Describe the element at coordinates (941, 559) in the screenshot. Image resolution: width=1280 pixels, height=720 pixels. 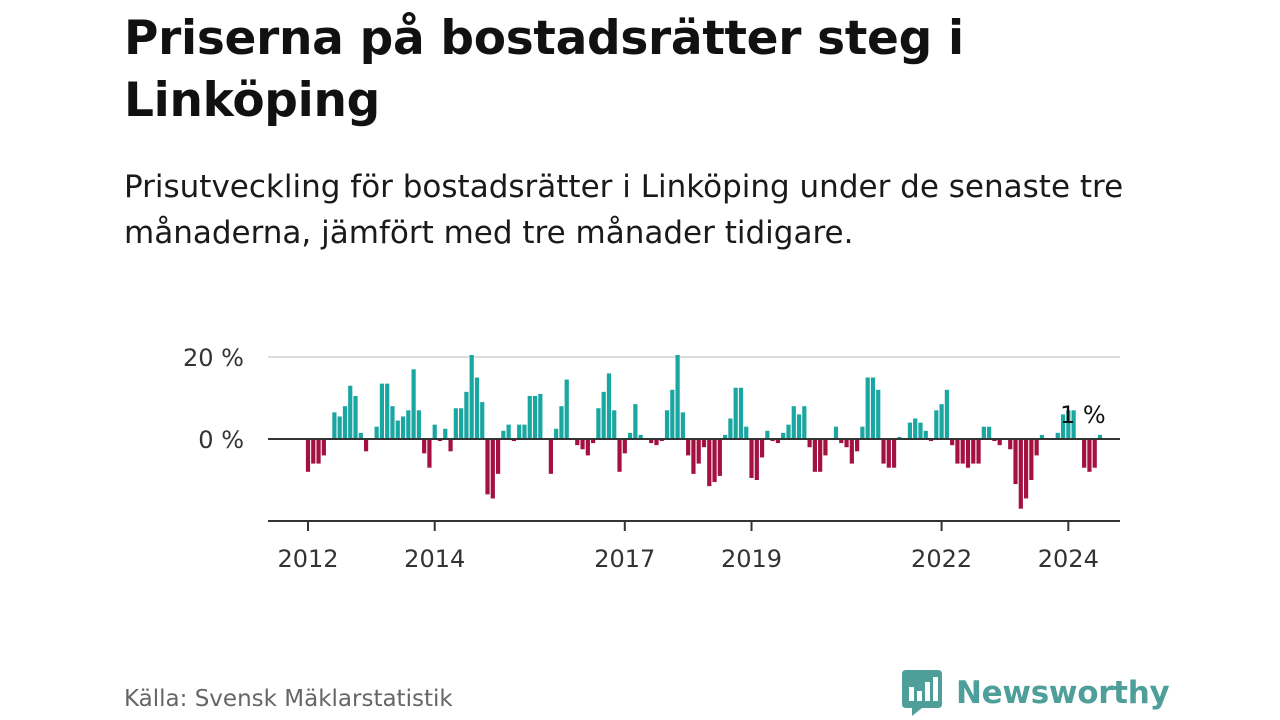
I see `x-tick-label: 2022` at that location.